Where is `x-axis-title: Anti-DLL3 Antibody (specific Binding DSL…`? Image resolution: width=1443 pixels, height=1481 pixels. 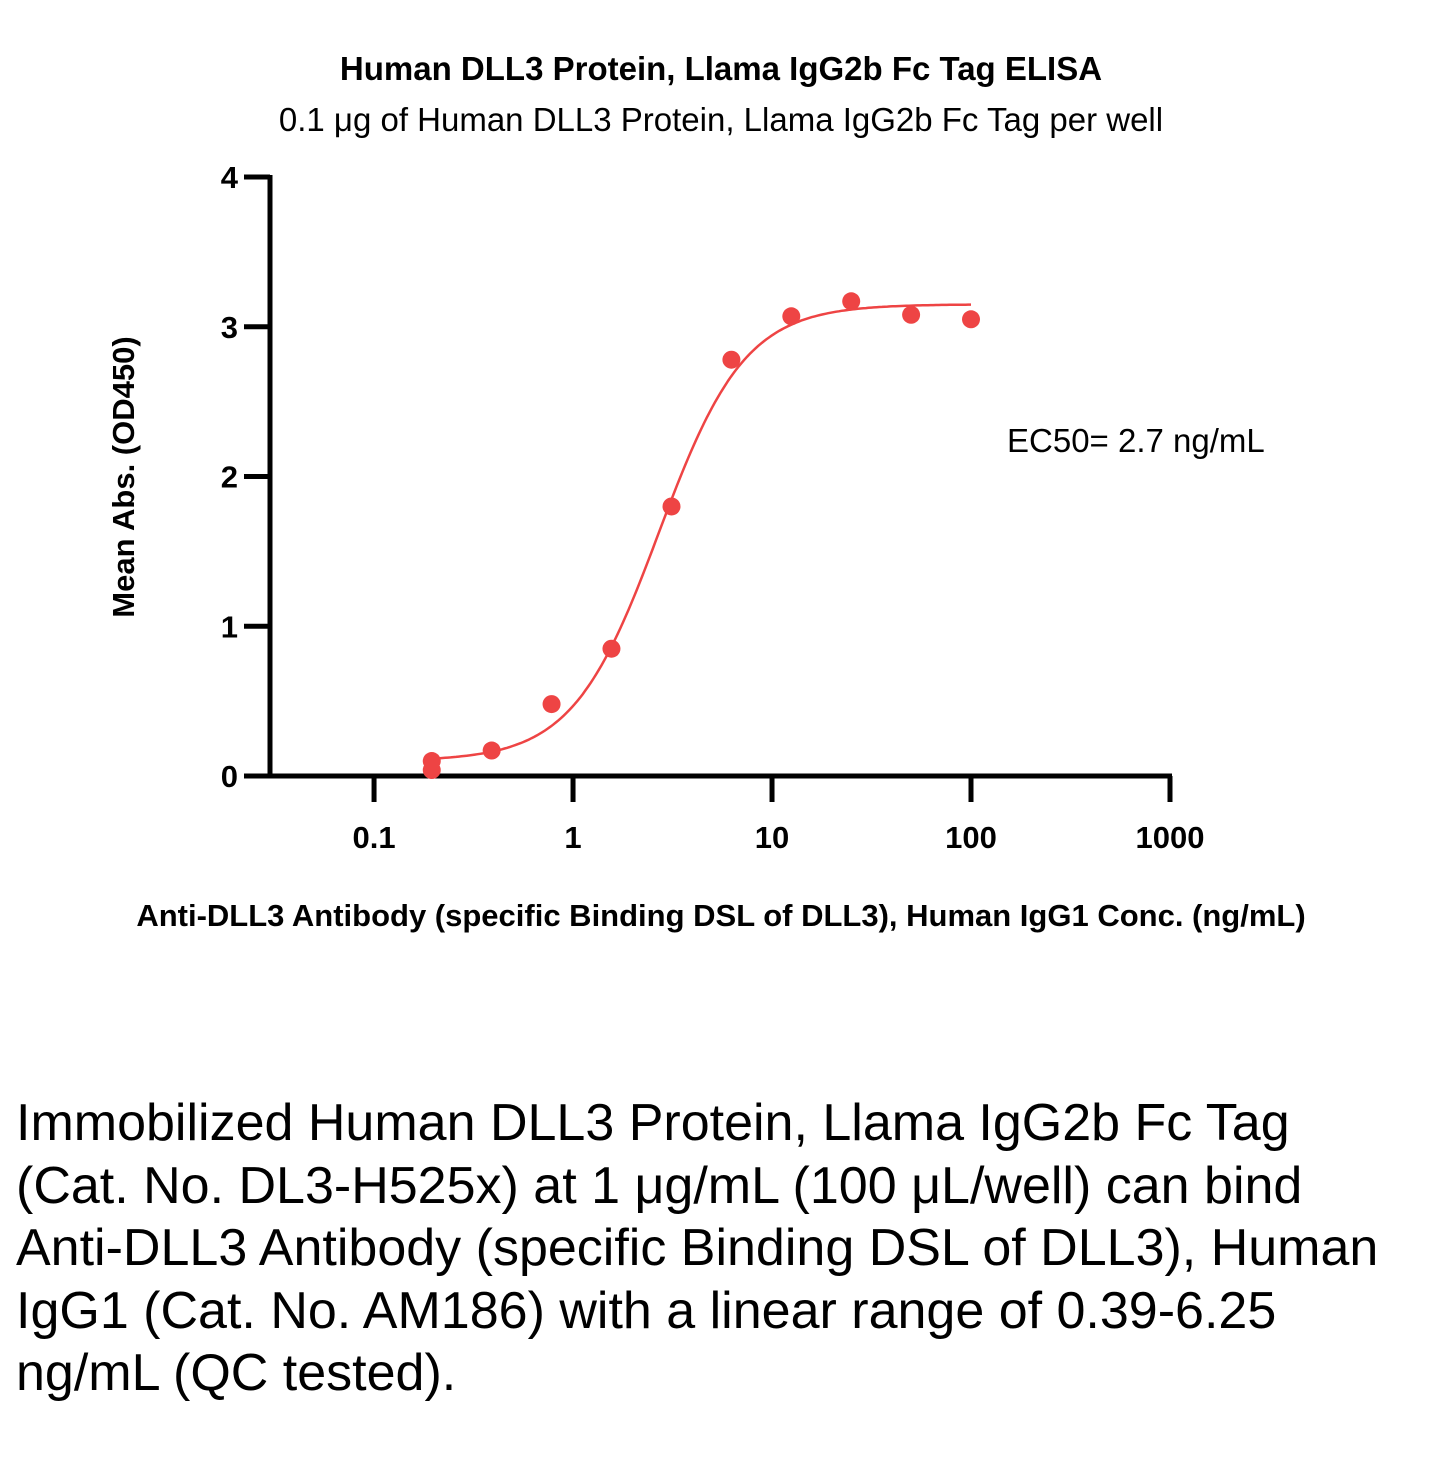 x-axis-title: Anti-DLL3 Antibody (specific Binding DSL… is located at coordinates (720, 915).